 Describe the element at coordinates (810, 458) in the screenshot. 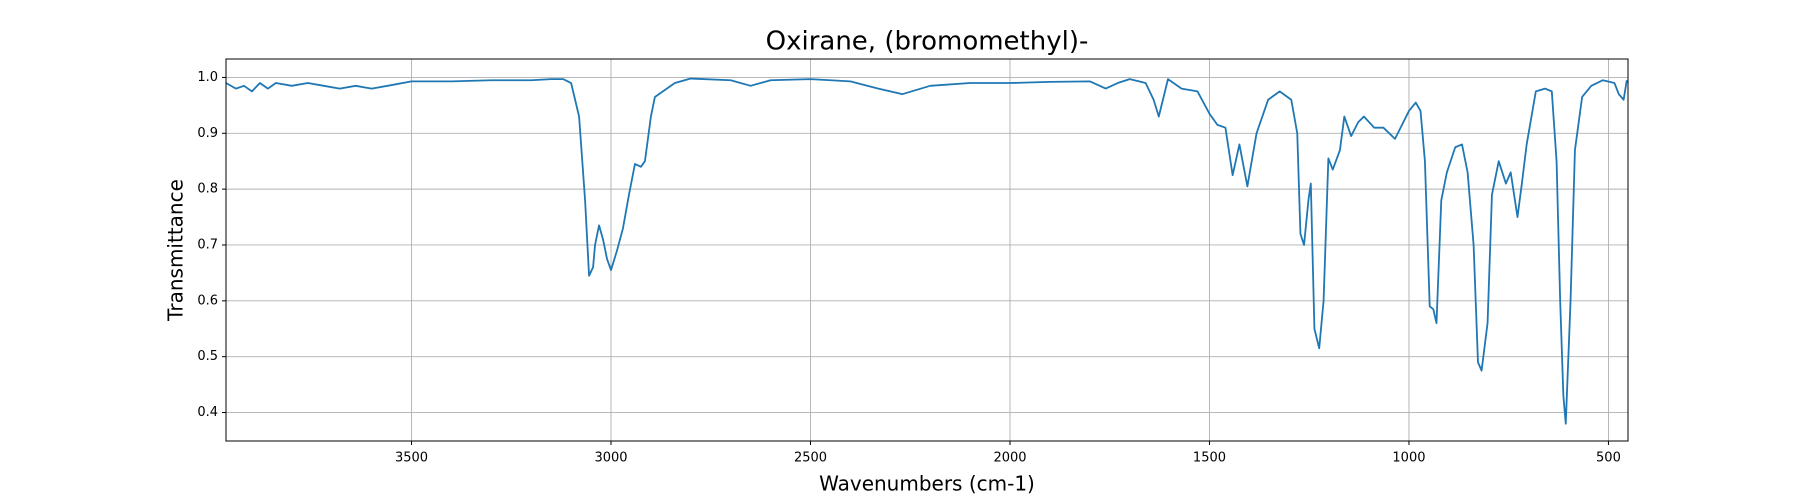

I see `x-tick-label: 2500` at that location.